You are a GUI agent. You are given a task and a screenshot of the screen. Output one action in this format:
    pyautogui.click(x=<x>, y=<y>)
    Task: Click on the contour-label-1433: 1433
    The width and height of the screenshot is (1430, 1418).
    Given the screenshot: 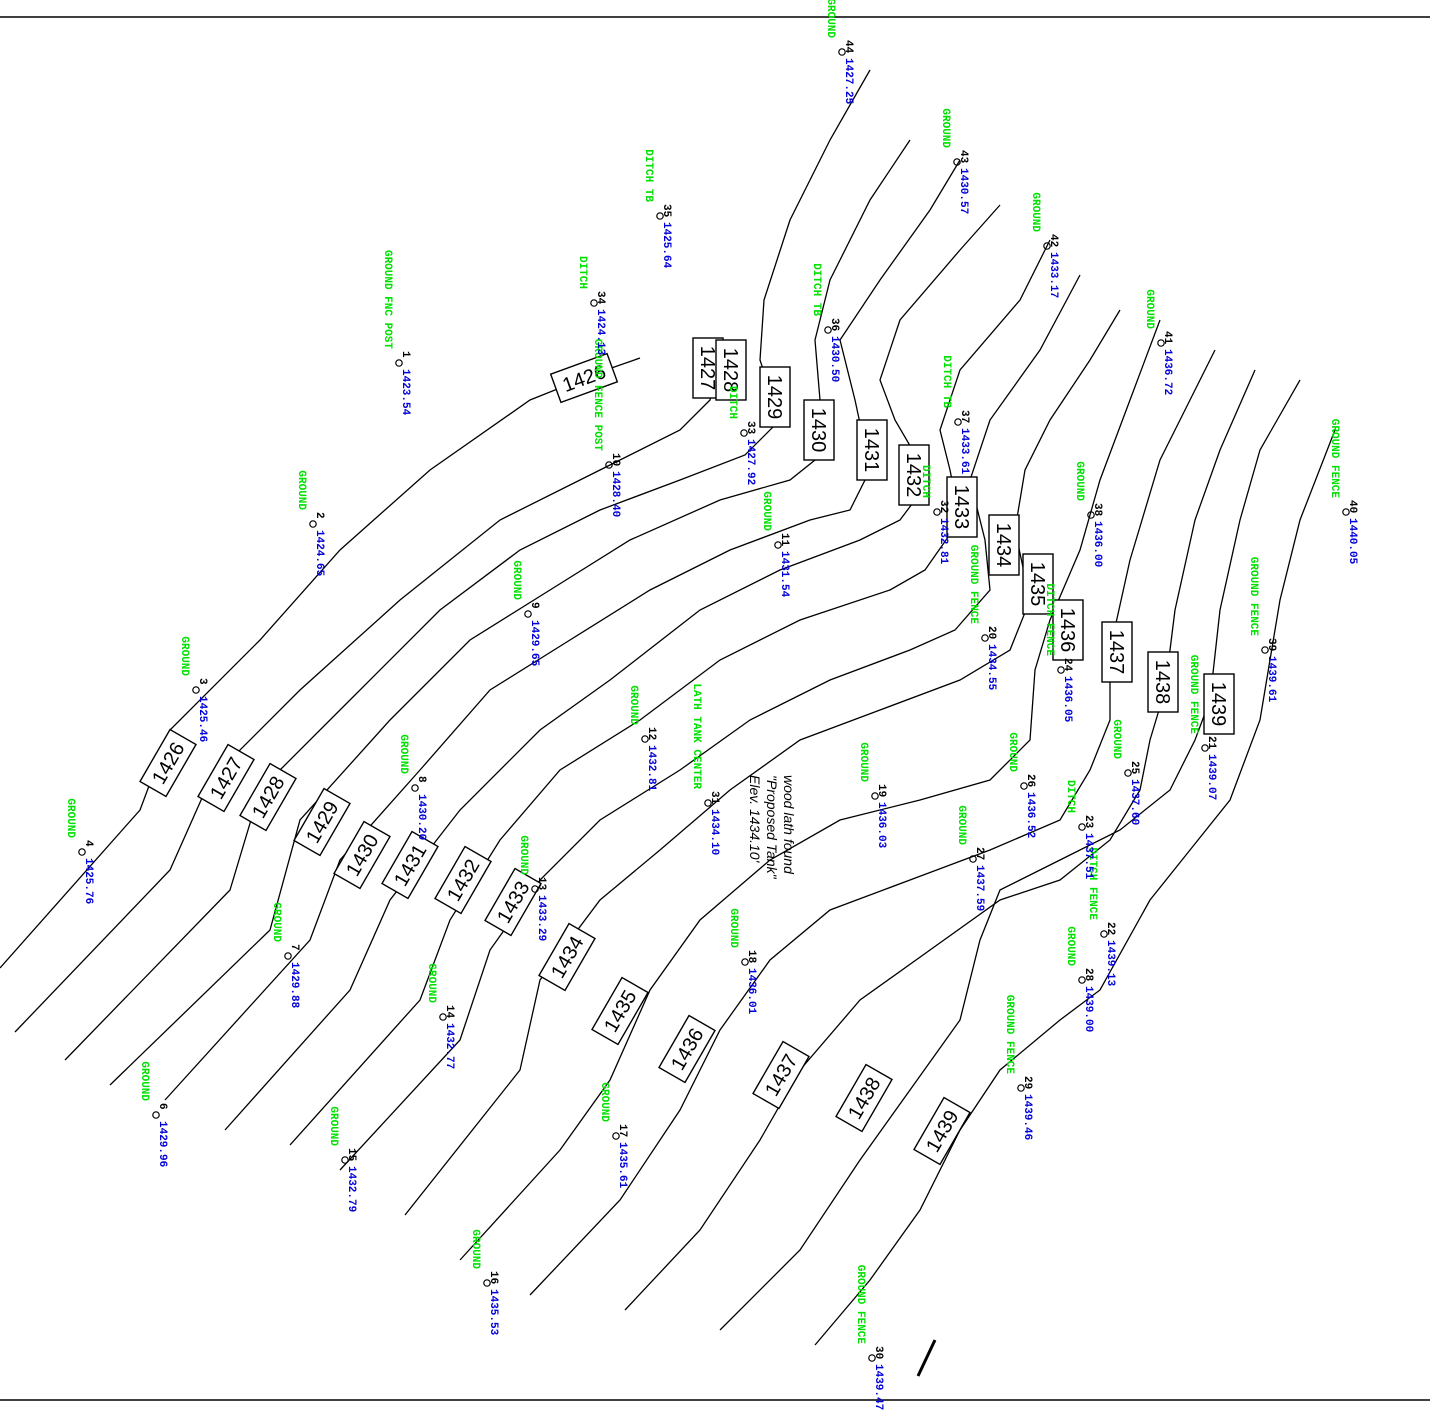 What is the action you would take?
    pyautogui.click(x=962, y=507)
    